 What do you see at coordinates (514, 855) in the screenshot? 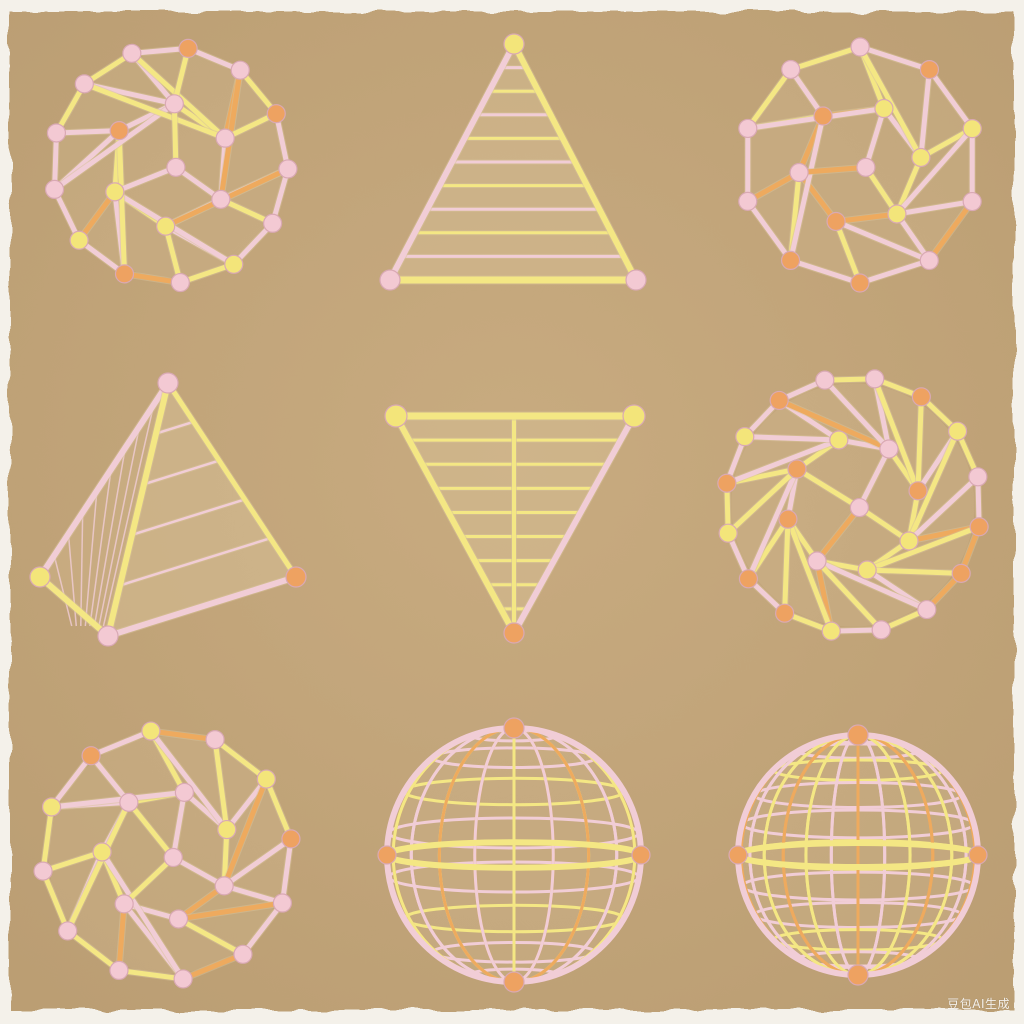
I see `globe-wireframe-icon` at bounding box center [514, 855].